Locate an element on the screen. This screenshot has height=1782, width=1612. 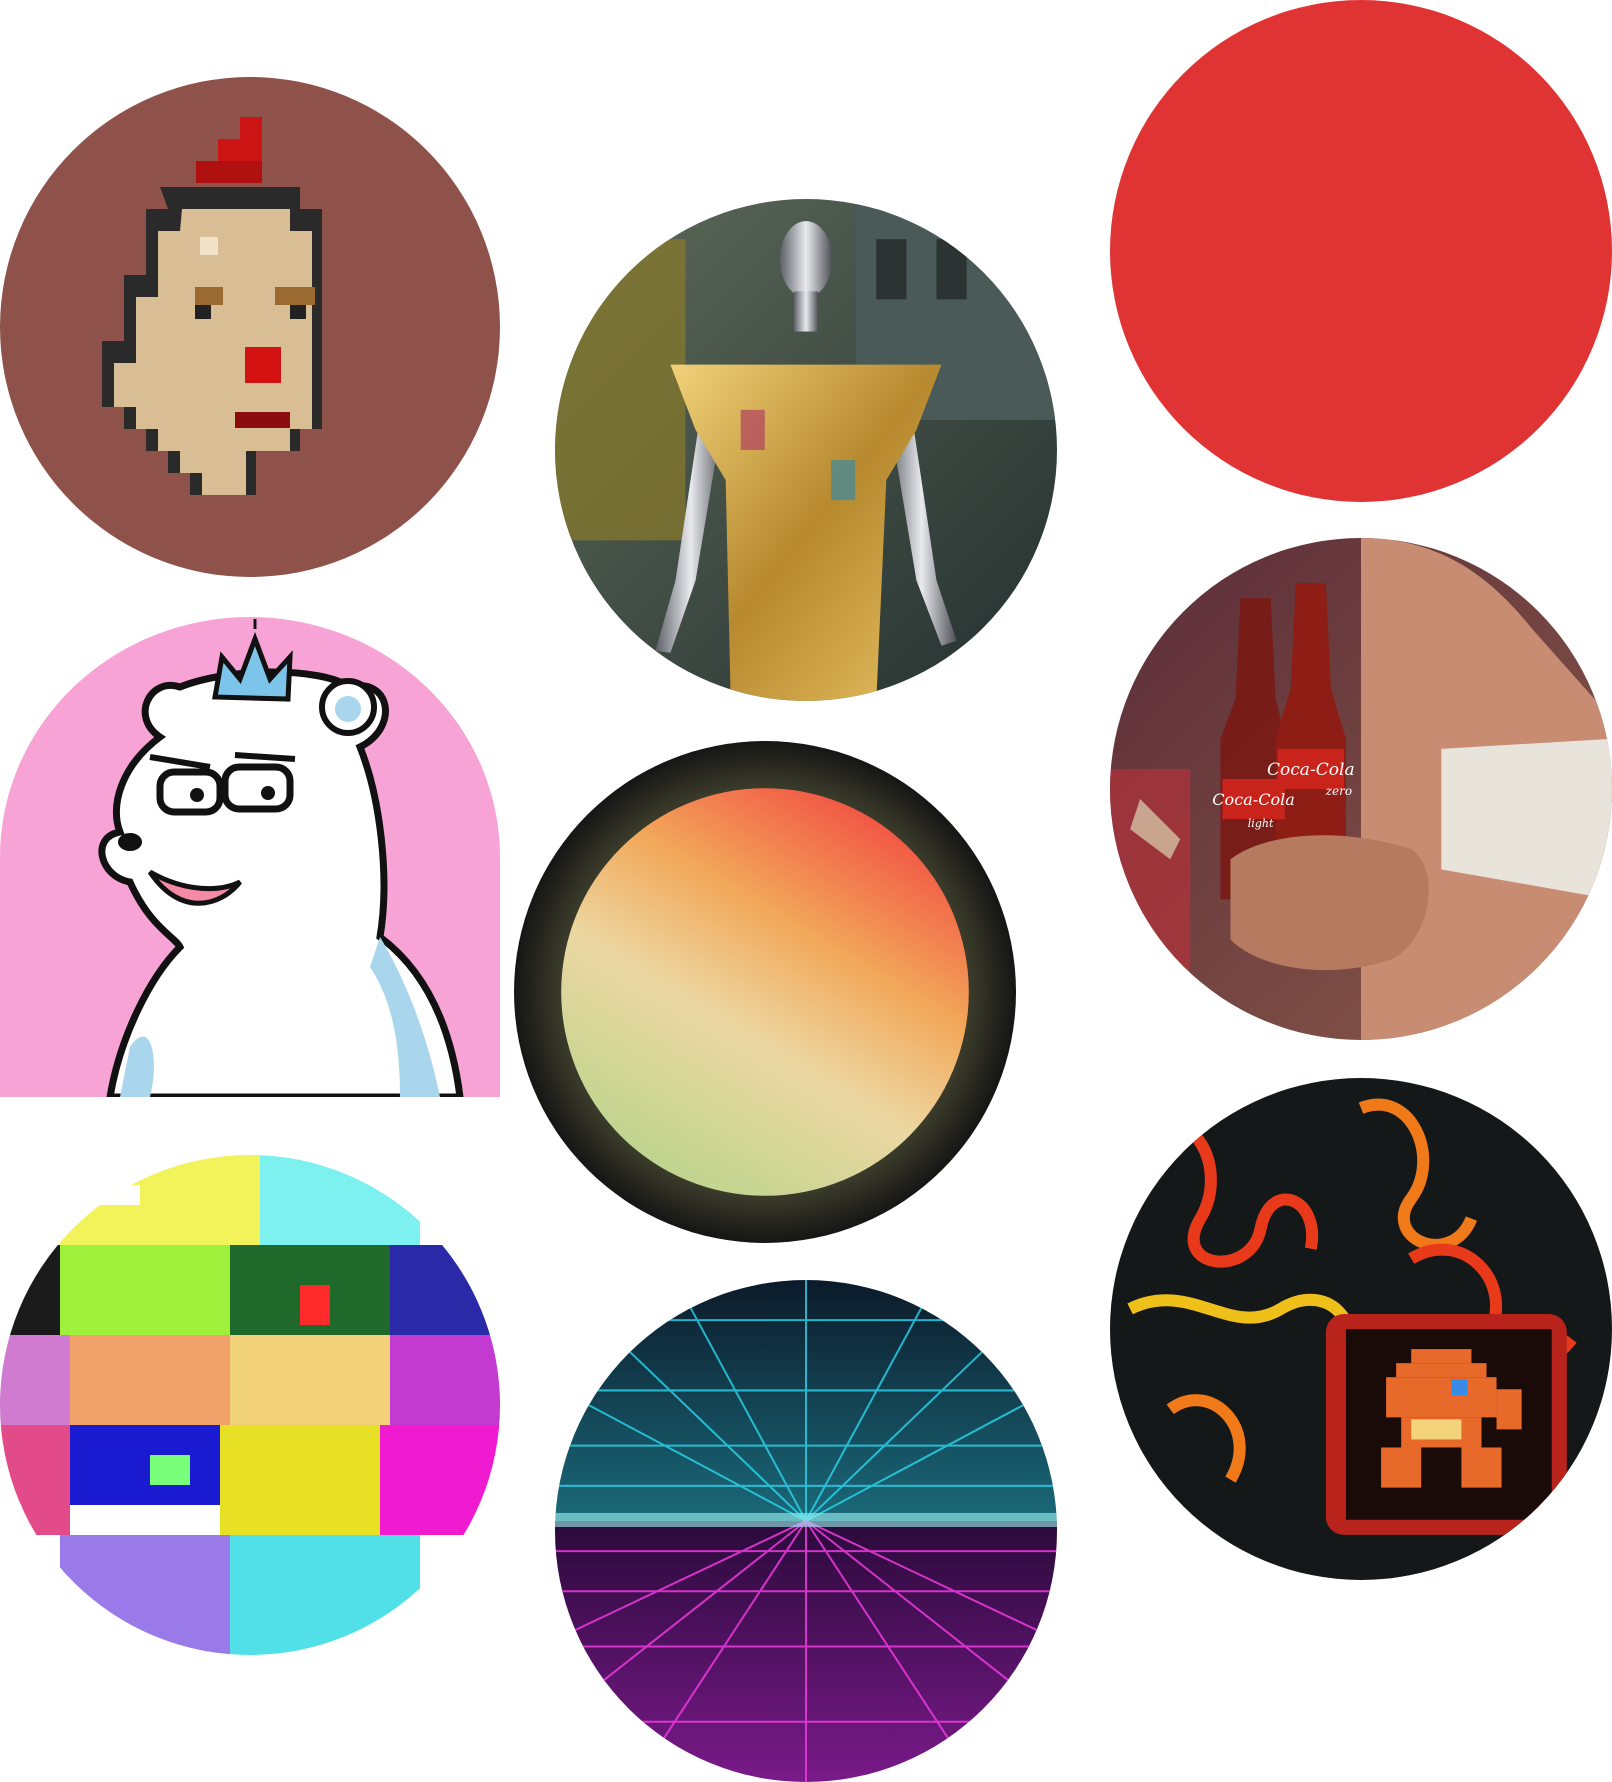
chrome-mannequin-gold-dress is located at coordinates (806, 450).